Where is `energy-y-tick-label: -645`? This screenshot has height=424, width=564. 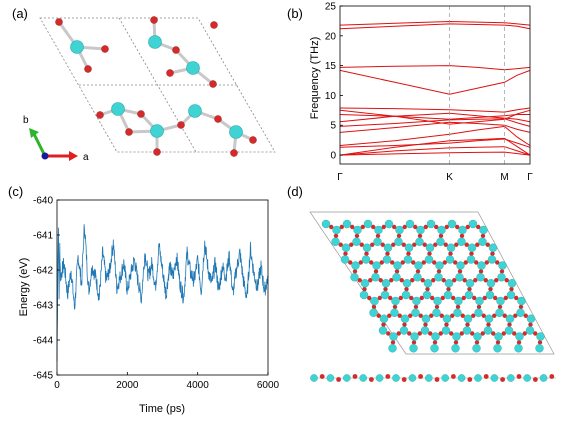 energy-y-tick-label: -645 is located at coordinates (43, 376).